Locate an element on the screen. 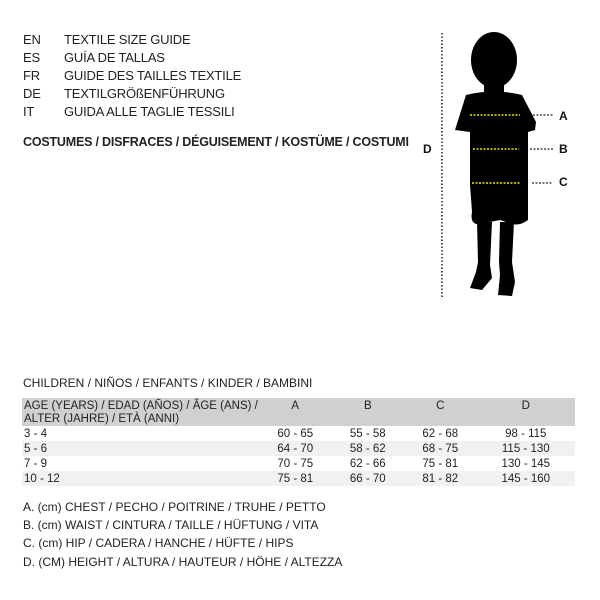 Image resolution: width=600 pixels, height=600 pixels. table-row: 3 - 4 60 - 65 55 - 58 62 - 68 98 - 115 is located at coordinates (298, 433).